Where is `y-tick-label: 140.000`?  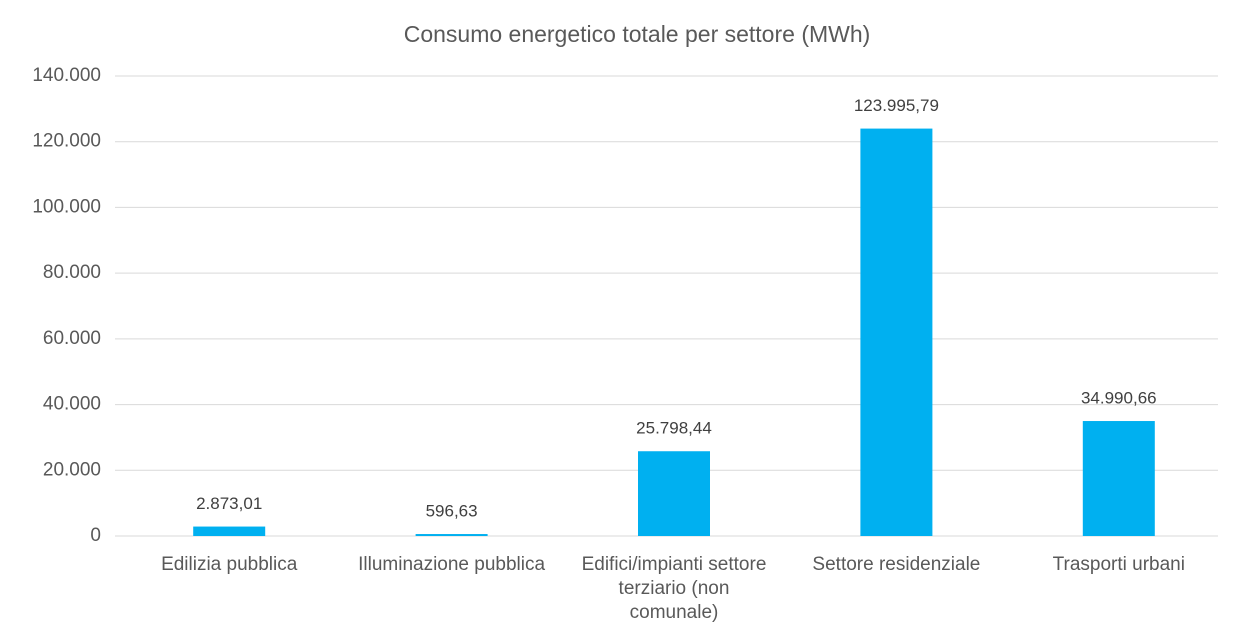 y-tick-label: 140.000 is located at coordinates (66, 75).